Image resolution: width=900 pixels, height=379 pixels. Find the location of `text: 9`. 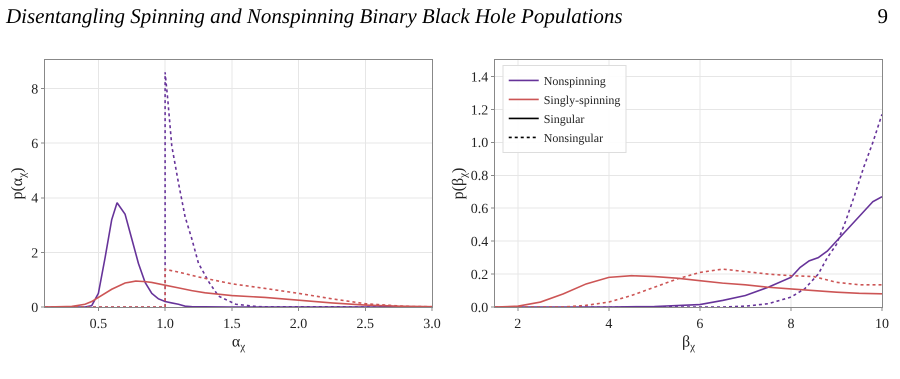

text: 9 is located at coordinates (883, 16).